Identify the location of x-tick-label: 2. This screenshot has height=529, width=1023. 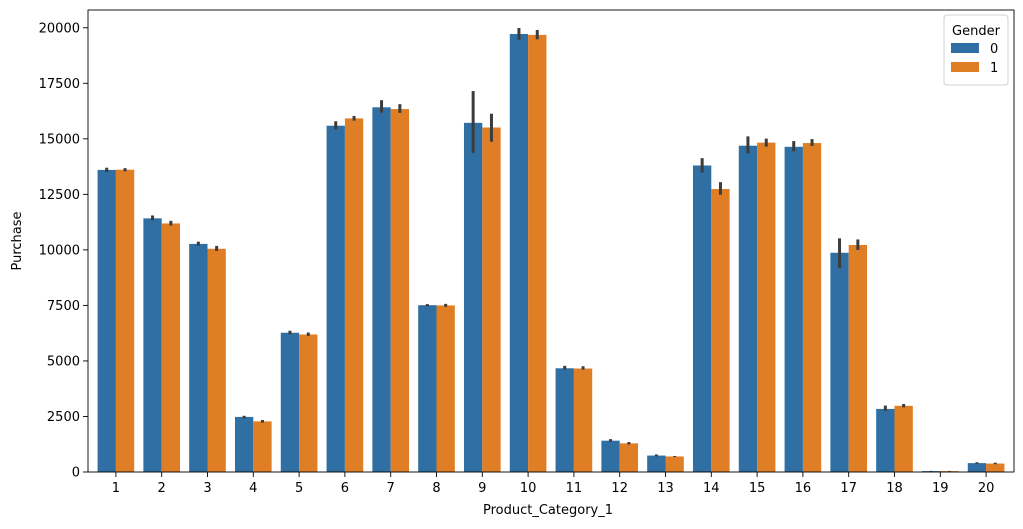
(162, 488).